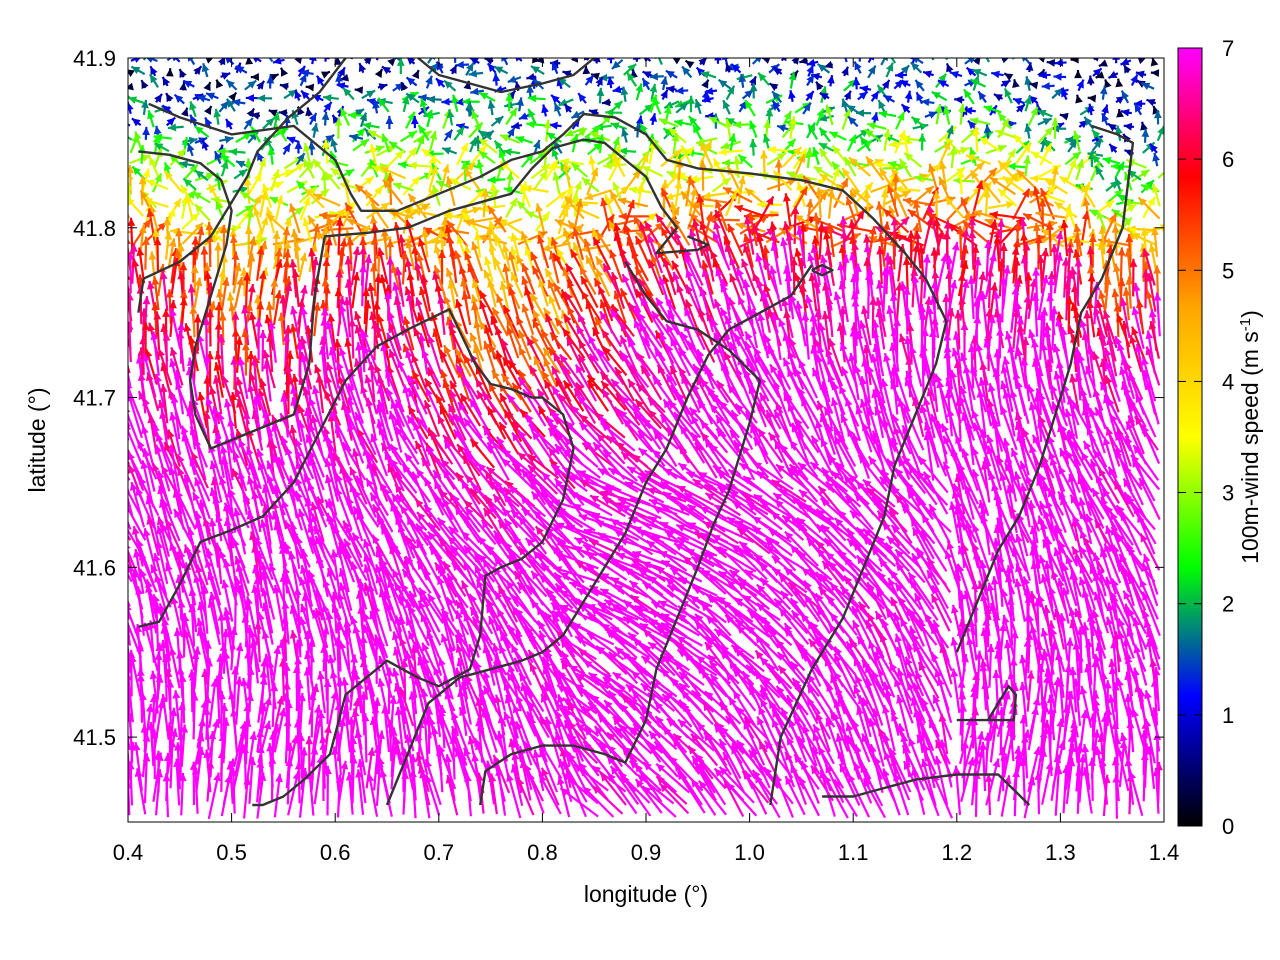 The image size is (1280, 960). What do you see at coordinates (1250, 314) in the screenshot?
I see `colorbar-label-end: )` at bounding box center [1250, 314].